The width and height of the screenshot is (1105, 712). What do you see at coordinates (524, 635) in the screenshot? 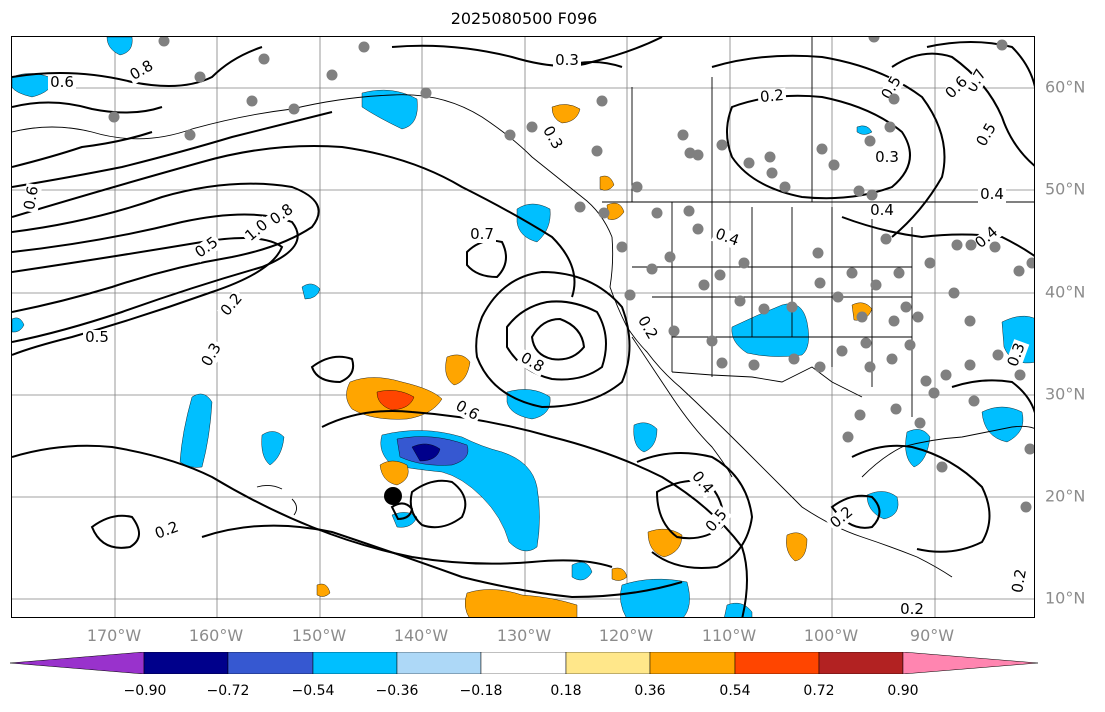
I see `lon-label: 130°W` at bounding box center [524, 635].